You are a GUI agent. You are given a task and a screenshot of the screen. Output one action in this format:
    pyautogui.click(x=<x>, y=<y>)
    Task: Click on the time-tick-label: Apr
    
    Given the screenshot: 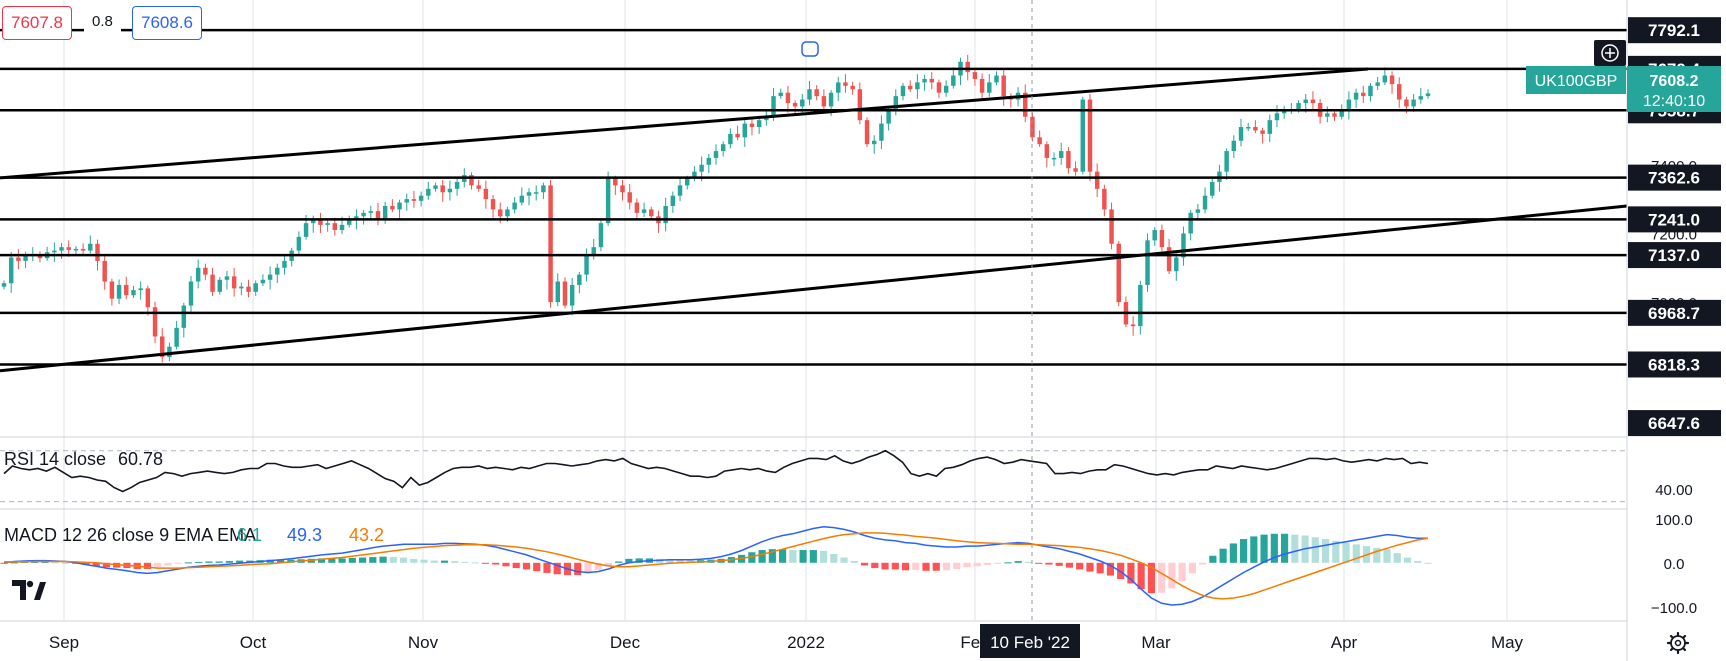 What is the action you would take?
    pyautogui.click(x=1344, y=642)
    